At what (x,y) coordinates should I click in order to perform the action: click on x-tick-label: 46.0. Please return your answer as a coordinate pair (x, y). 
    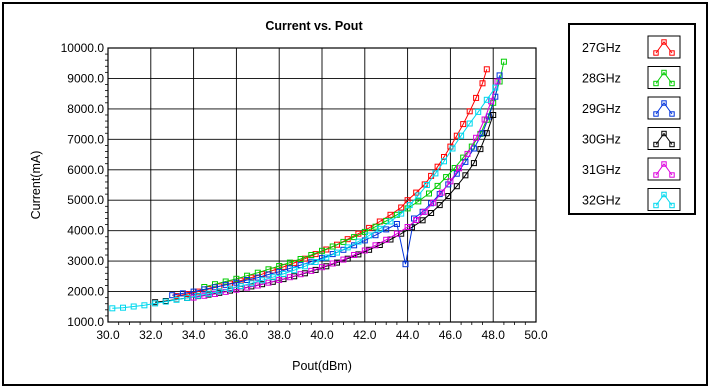
    Looking at the image, I should click on (451, 335).